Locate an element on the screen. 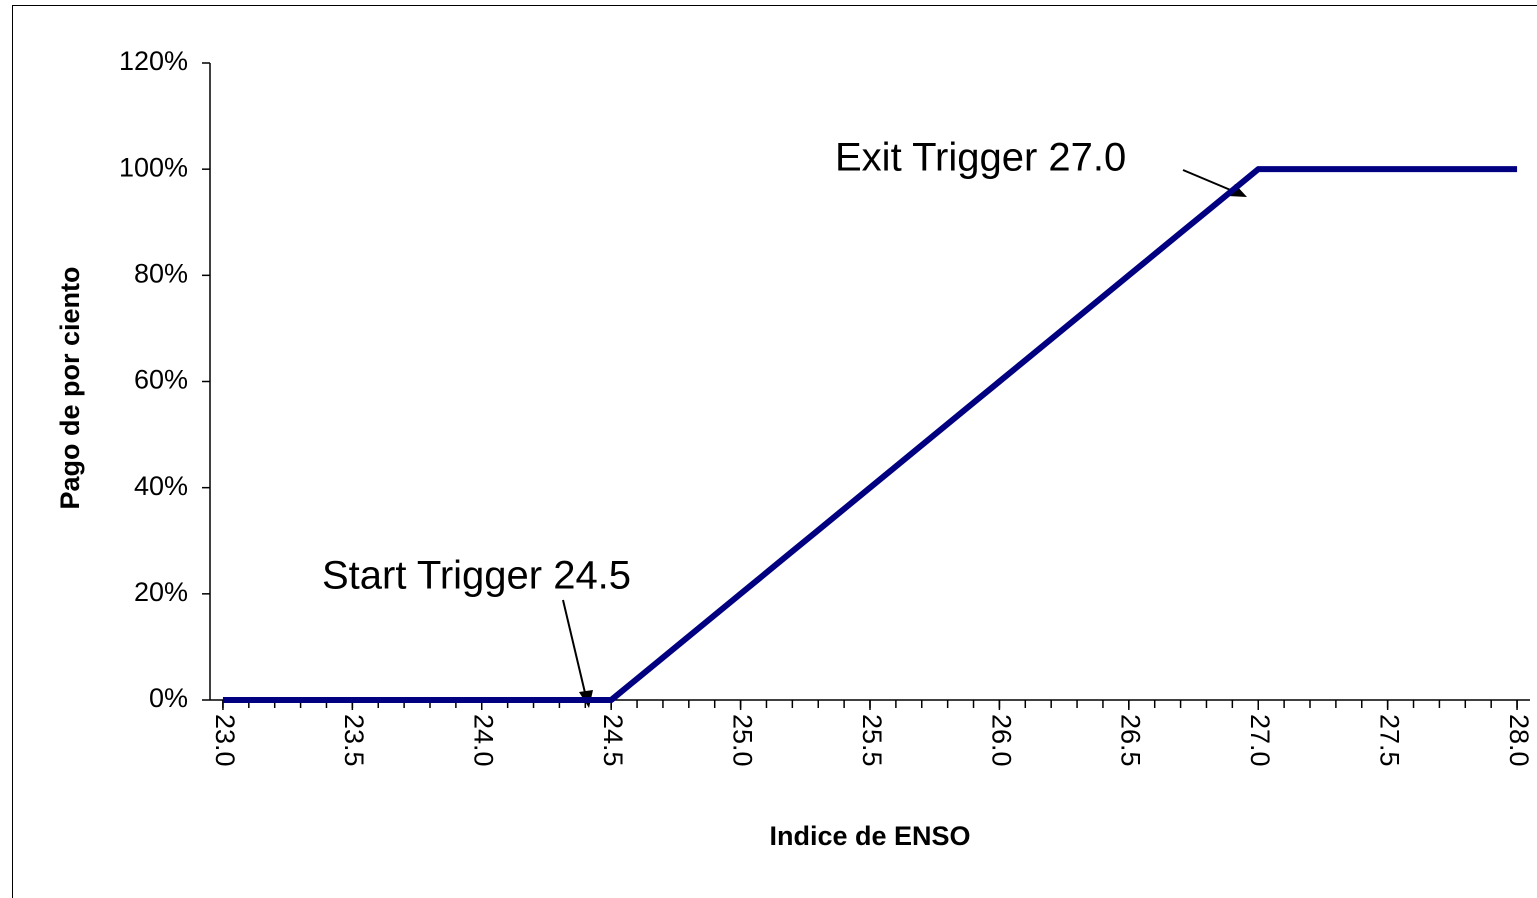 The image size is (1537, 898). x-tick-label: 28.0 is located at coordinates (1519, 740).